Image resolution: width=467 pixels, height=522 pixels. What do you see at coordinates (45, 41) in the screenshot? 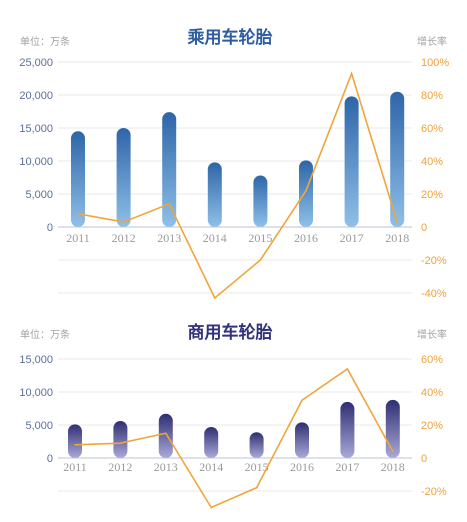
I see `chart1-left-unit: 单位：万条` at bounding box center [45, 41].